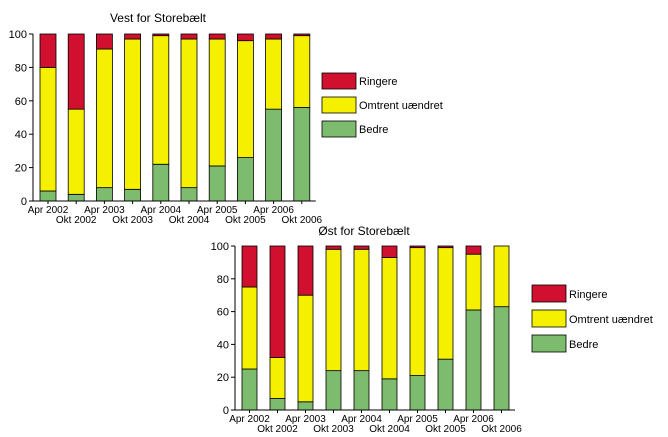 This screenshot has height=437, width=668. I want to click on y-tick-label: 40, so click(21, 135).